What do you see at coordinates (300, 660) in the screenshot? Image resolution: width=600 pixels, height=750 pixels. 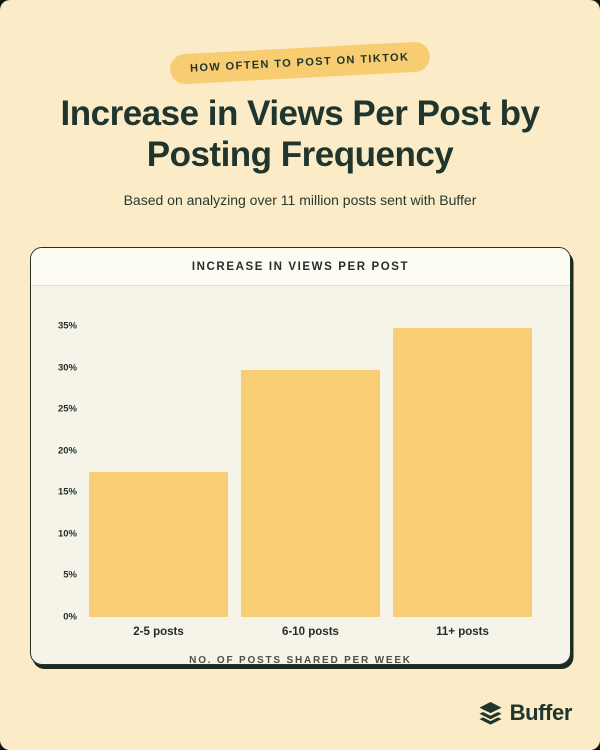 I see `x-axis-caption: NO. OF POSTS SHARED PER WEEK` at bounding box center [300, 660].